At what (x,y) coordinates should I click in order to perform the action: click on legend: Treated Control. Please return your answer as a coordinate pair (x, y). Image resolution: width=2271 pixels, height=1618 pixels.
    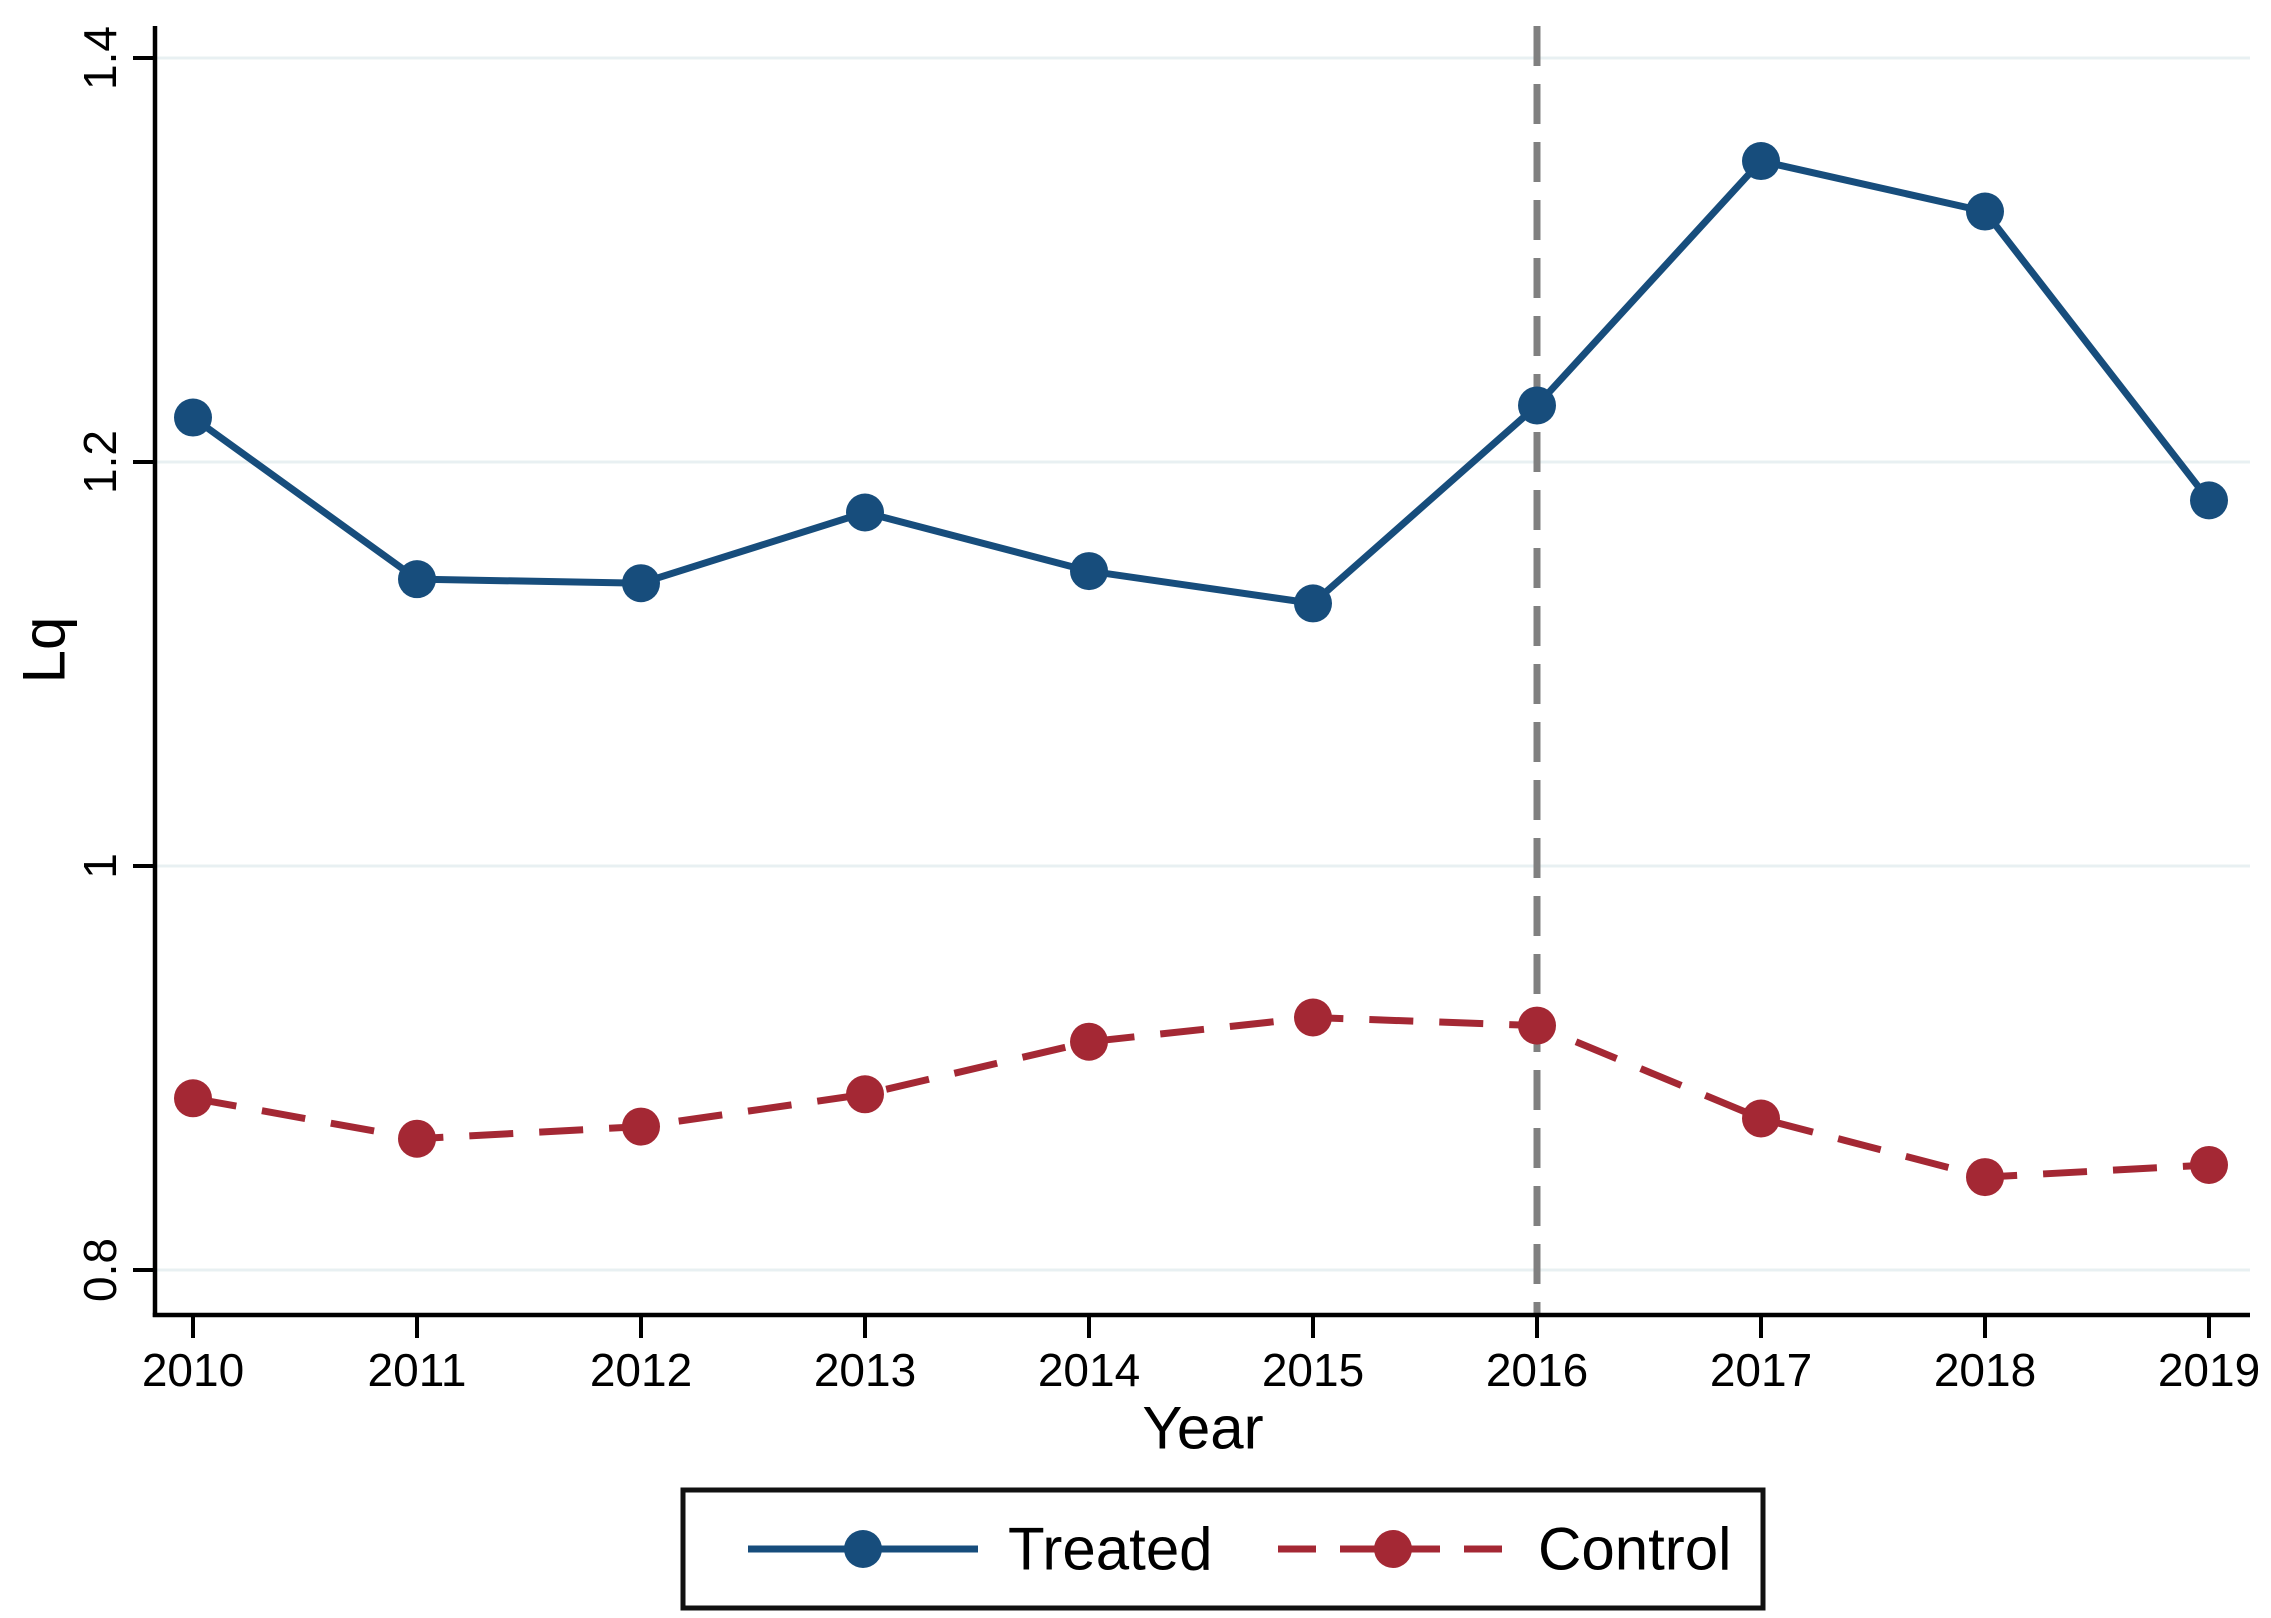
    Looking at the image, I should click on (1223, 1549).